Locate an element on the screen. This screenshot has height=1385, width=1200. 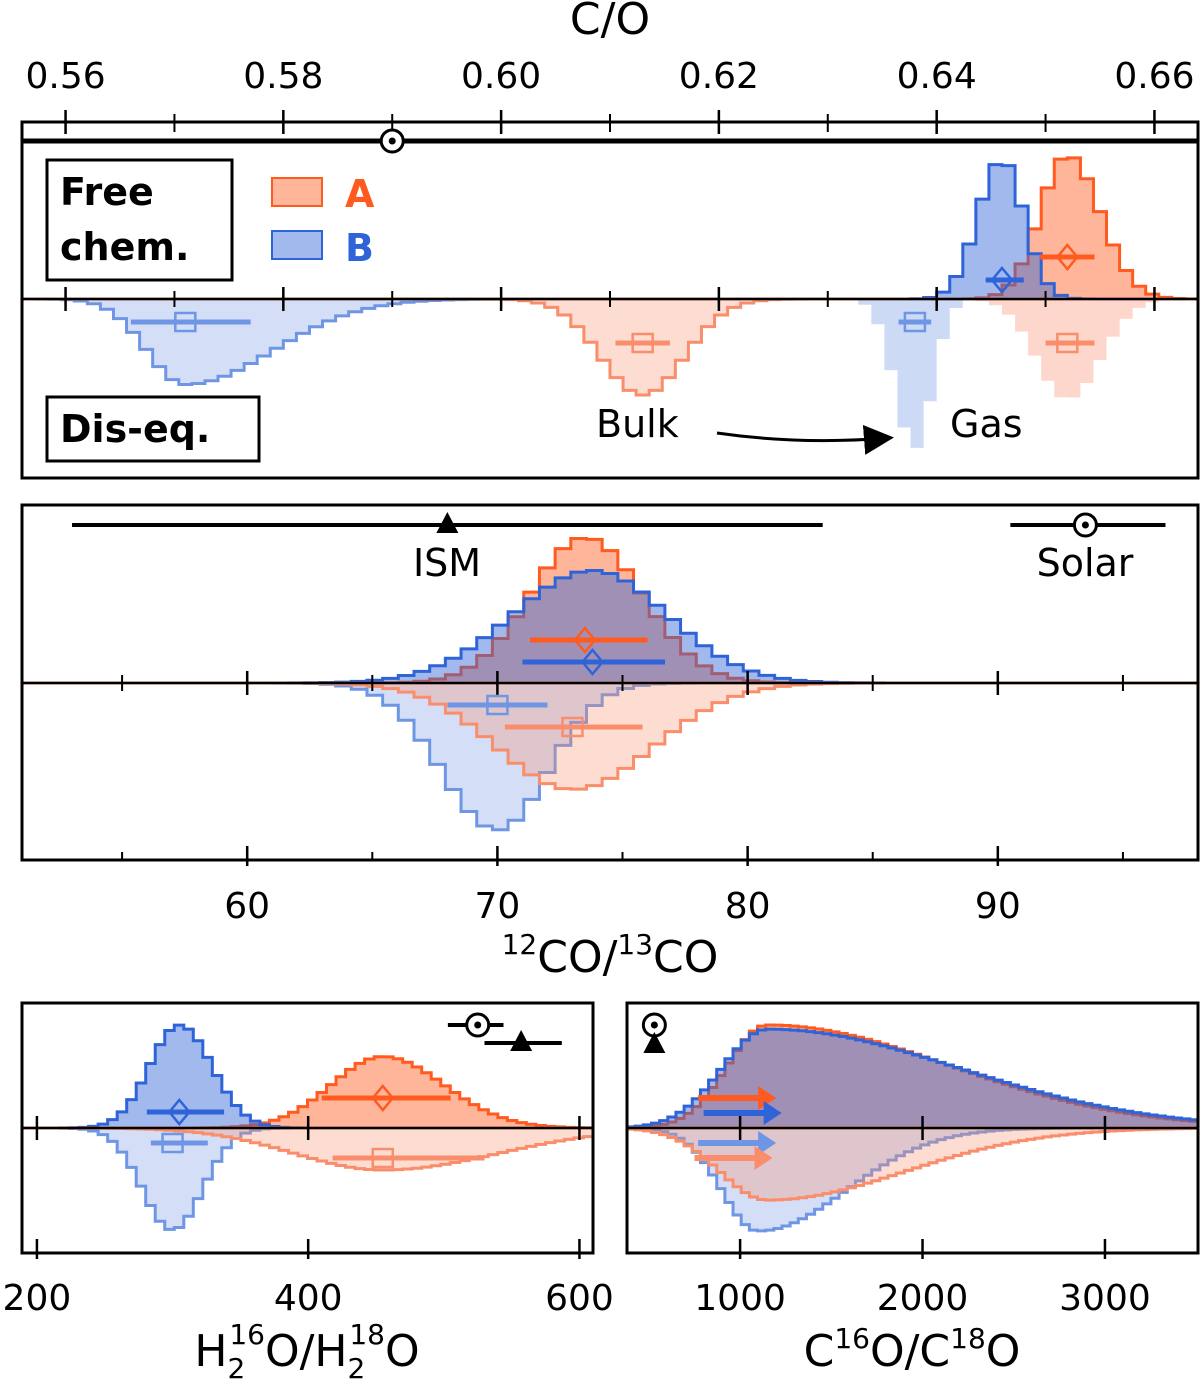
tick-label: 2000 is located at coordinates (923, 1298).